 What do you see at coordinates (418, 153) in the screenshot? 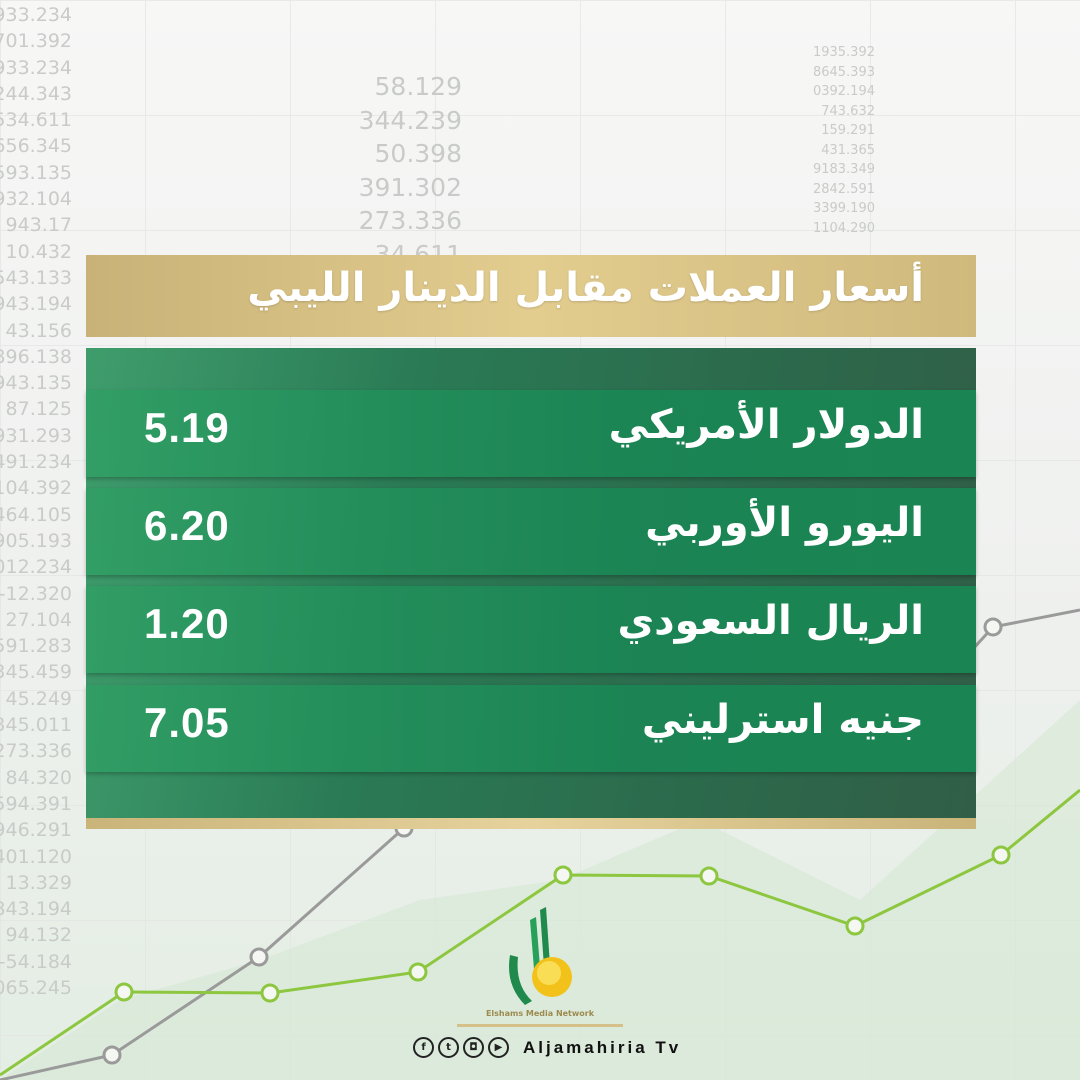
I see `background-number: 50.398` at bounding box center [418, 153].